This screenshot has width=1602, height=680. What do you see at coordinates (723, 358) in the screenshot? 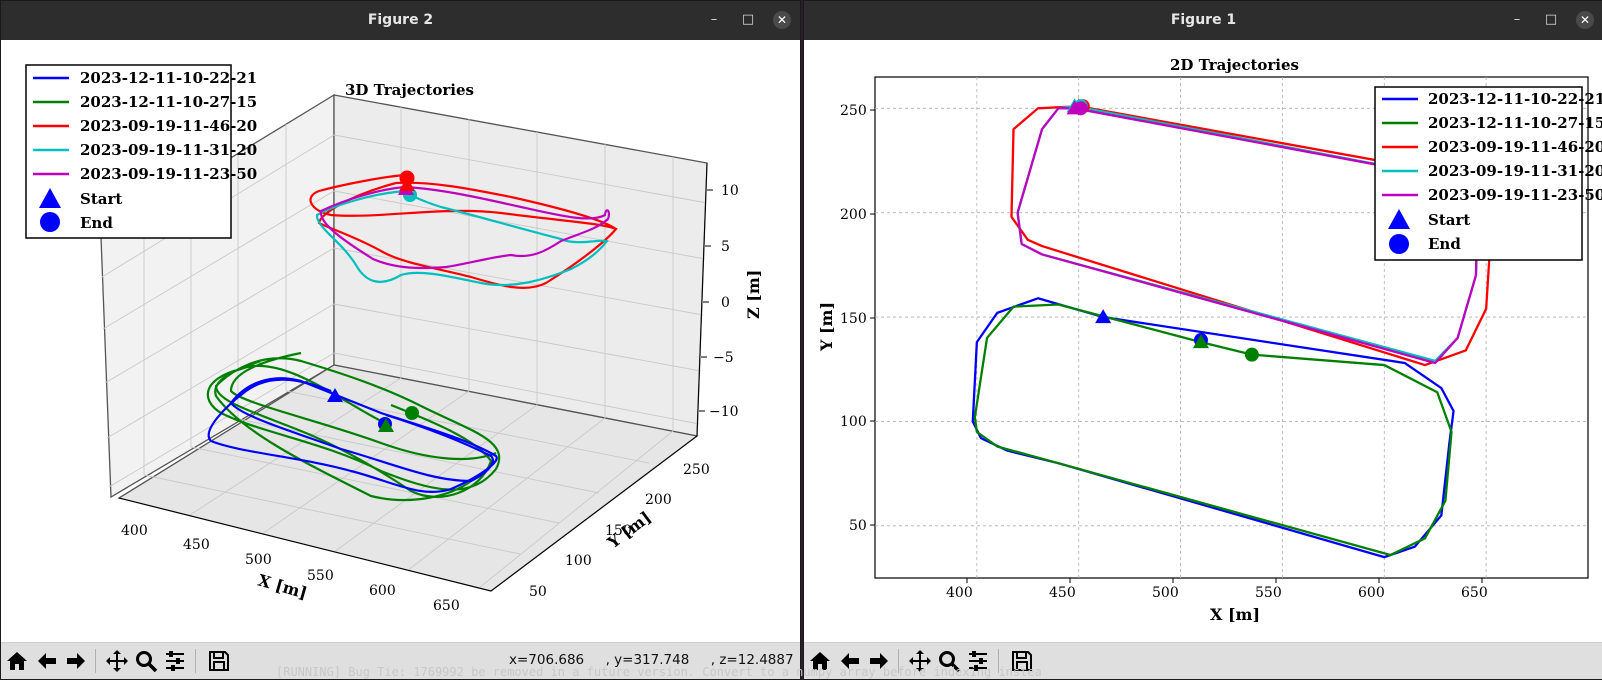
I see `z-tick: −5` at bounding box center [723, 358].